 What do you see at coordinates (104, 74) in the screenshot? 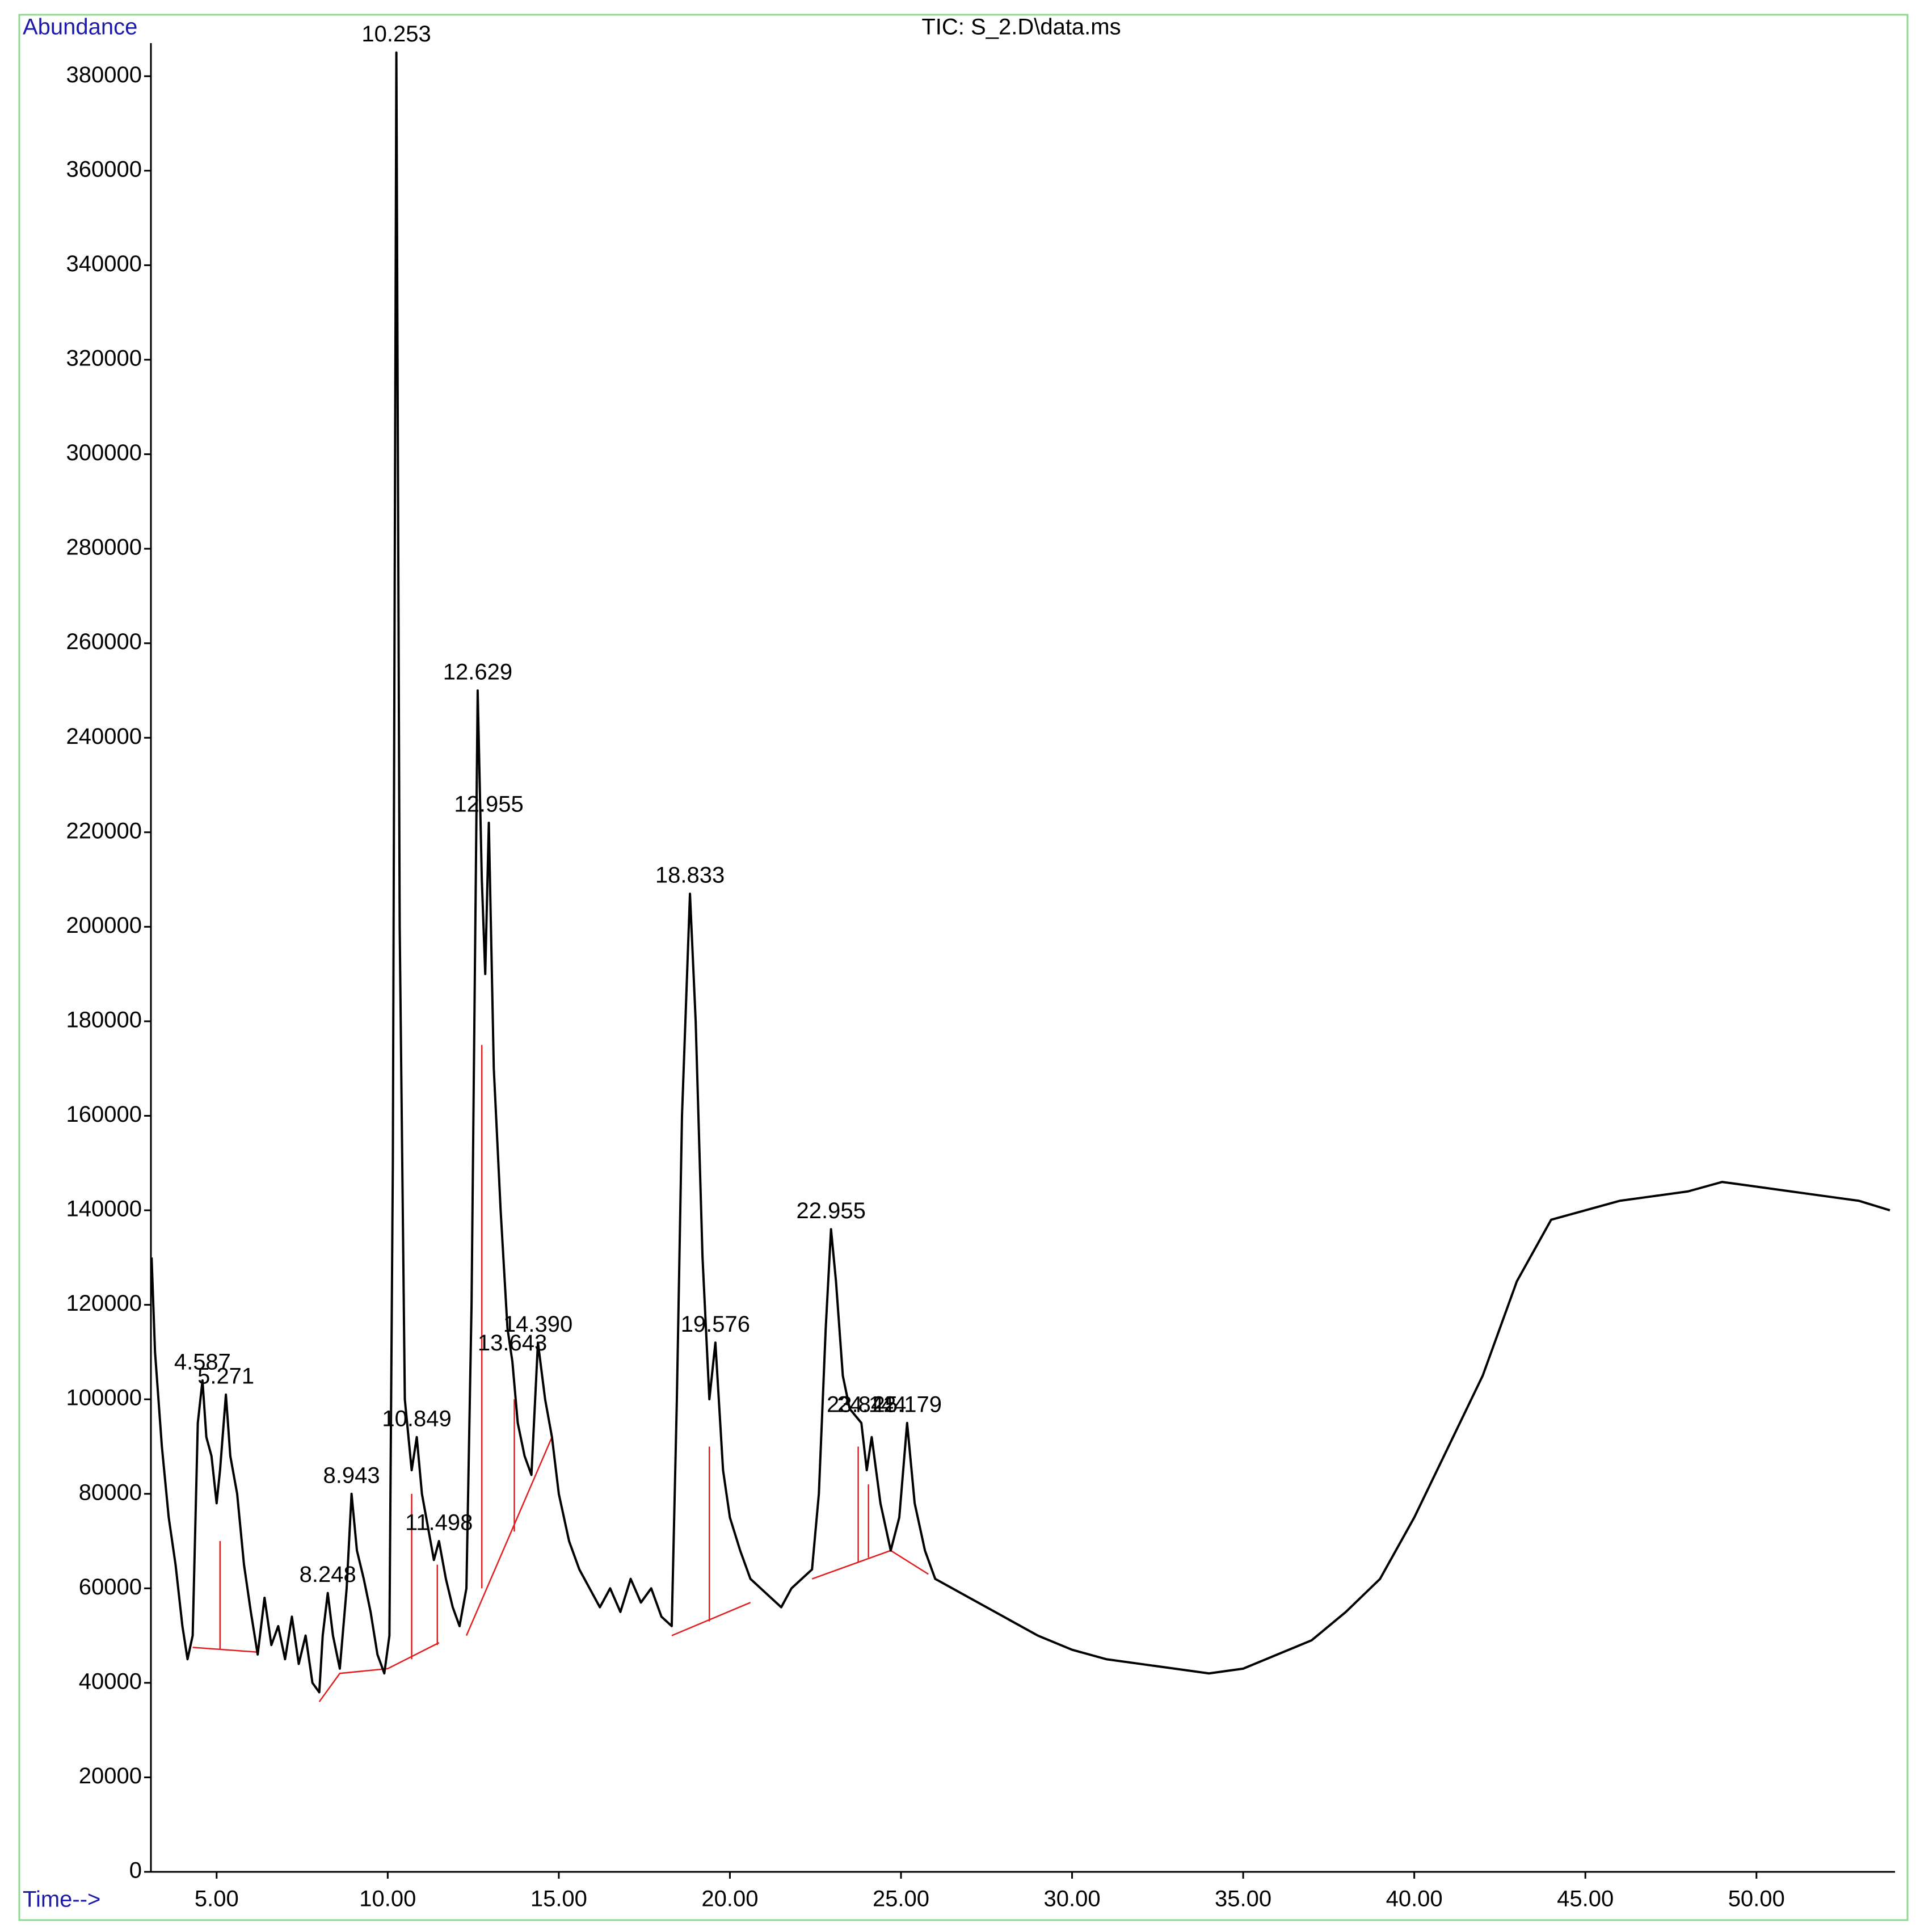
I see `y-tick-label: 380000` at bounding box center [104, 74].